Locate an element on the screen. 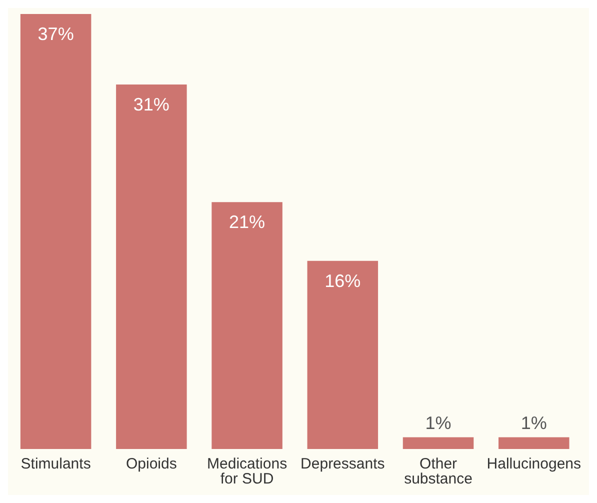  x-tick-label: Opioids is located at coordinates (151, 464).